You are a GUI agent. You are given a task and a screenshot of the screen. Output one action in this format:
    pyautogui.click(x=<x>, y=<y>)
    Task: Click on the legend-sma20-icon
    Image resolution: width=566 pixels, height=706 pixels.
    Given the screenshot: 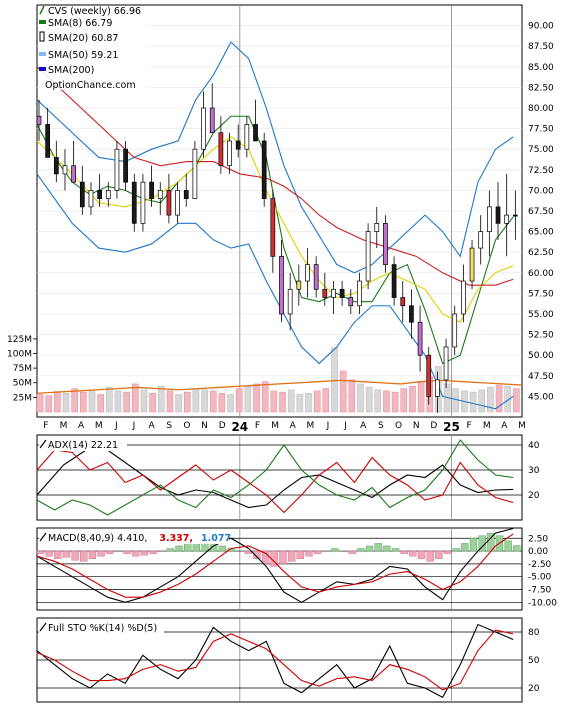 What is the action you would take?
    pyautogui.click(x=42, y=36)
    